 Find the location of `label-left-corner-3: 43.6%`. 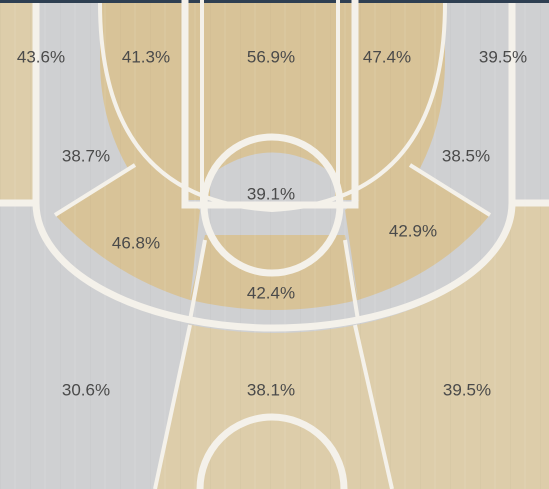

label-left-corner-3: 43.6% is located at coordinates (41, 56).